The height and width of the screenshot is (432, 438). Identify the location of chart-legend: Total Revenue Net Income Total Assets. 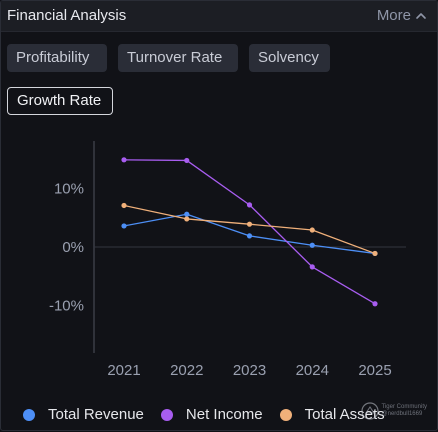
(212, 414).